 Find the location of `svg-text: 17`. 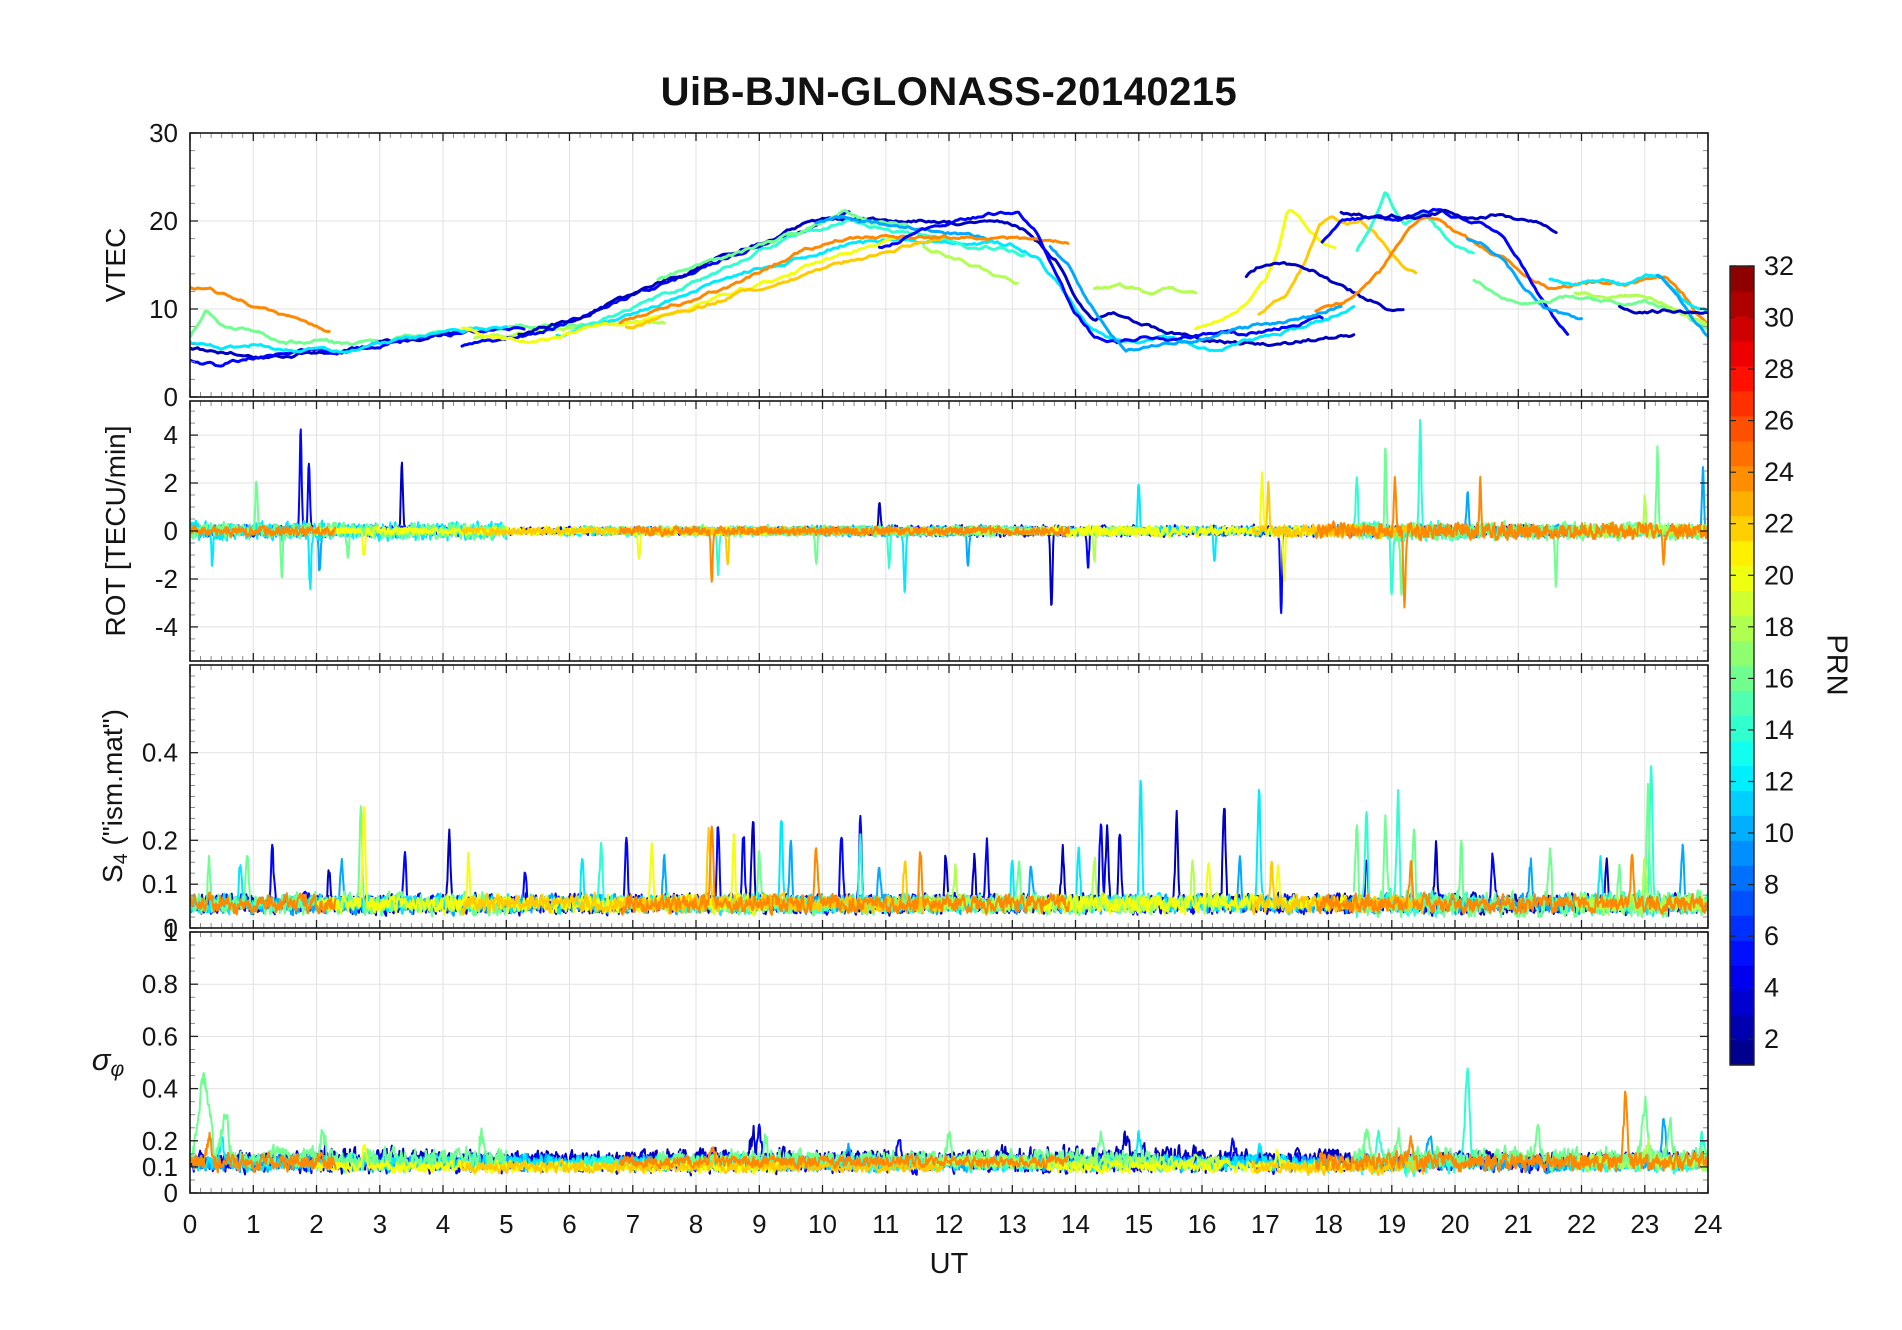

svg-text: 17 is located at coordinates (1265, 1224).